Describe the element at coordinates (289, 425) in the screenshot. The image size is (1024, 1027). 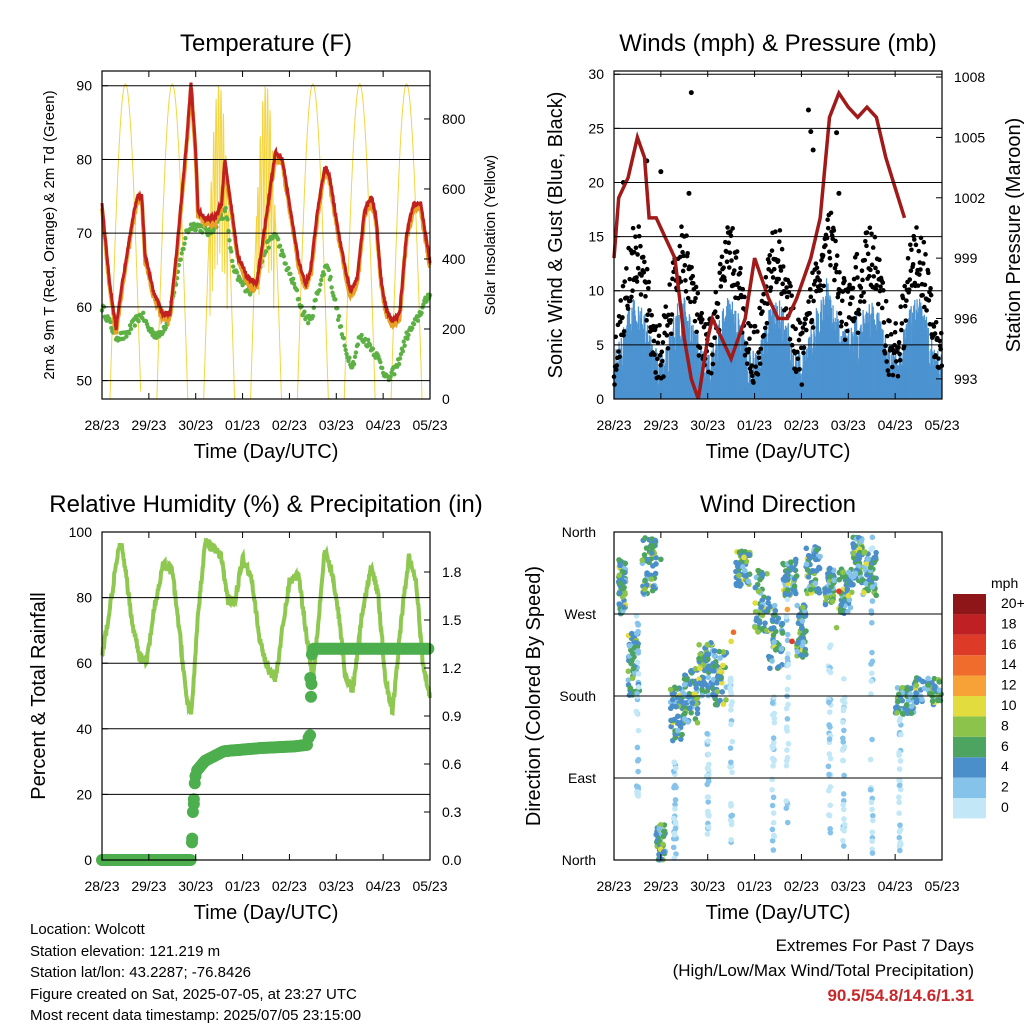
I see `x-tick-label: 02/23` at that location.